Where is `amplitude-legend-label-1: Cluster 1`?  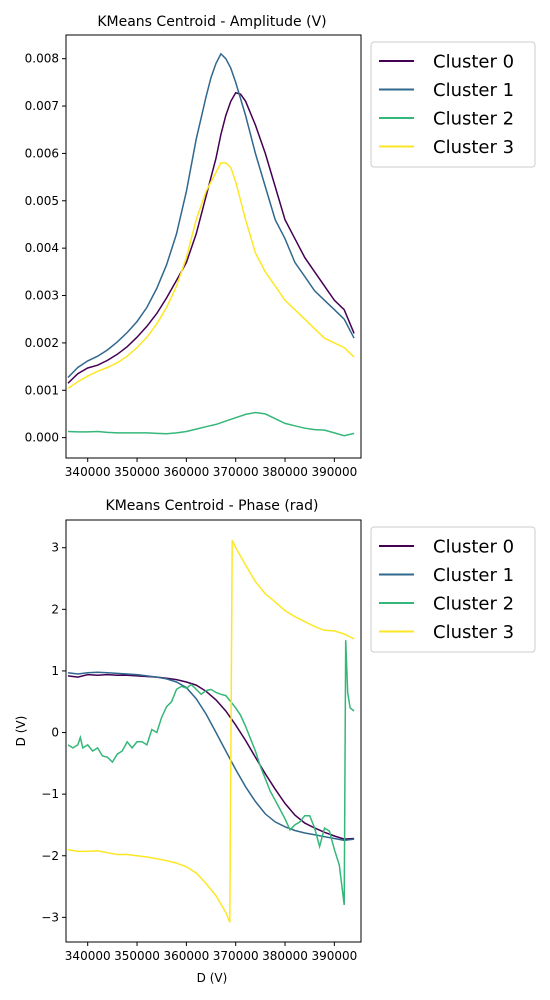
amplitude-legend-label-1: Cluster 1 is located at coordinates (473, 90).